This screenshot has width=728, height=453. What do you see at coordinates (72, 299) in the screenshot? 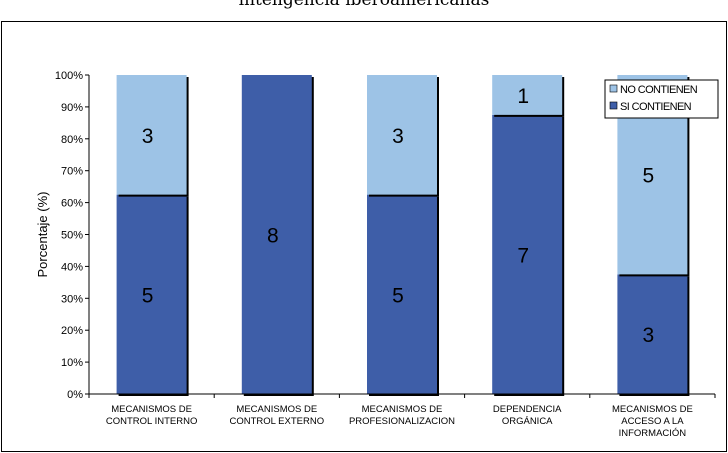
I see `y-tick-label: 30%` at bounding box center [72, 299].